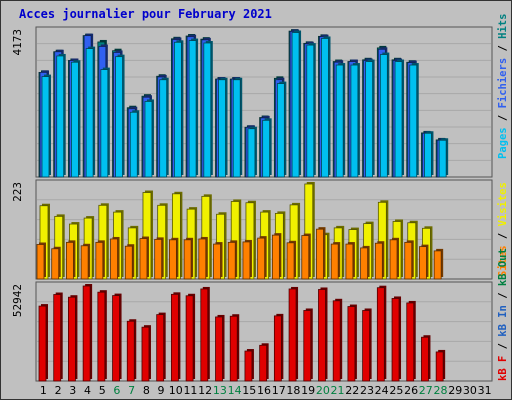 The width and height of the screenshot is (512, 400). I want to click on legend-hits-fichiers-pages-part: Pages, so click(503, 143).